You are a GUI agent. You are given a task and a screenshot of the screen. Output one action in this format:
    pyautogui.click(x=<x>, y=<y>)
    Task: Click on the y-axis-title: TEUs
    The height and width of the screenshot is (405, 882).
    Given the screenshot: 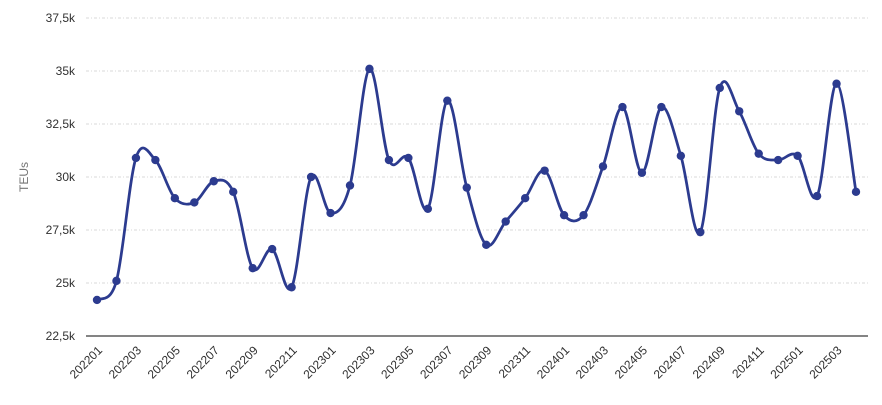 What is the action you would take?
    pyautogui.click(x=24, y=177)
    